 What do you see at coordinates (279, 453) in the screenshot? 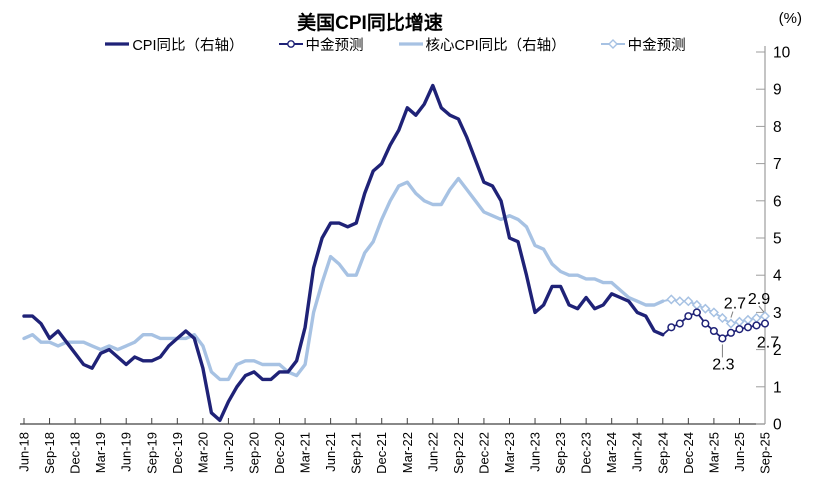
I see `x-tick-label: Dec-20` at bounding box center [279, 453].